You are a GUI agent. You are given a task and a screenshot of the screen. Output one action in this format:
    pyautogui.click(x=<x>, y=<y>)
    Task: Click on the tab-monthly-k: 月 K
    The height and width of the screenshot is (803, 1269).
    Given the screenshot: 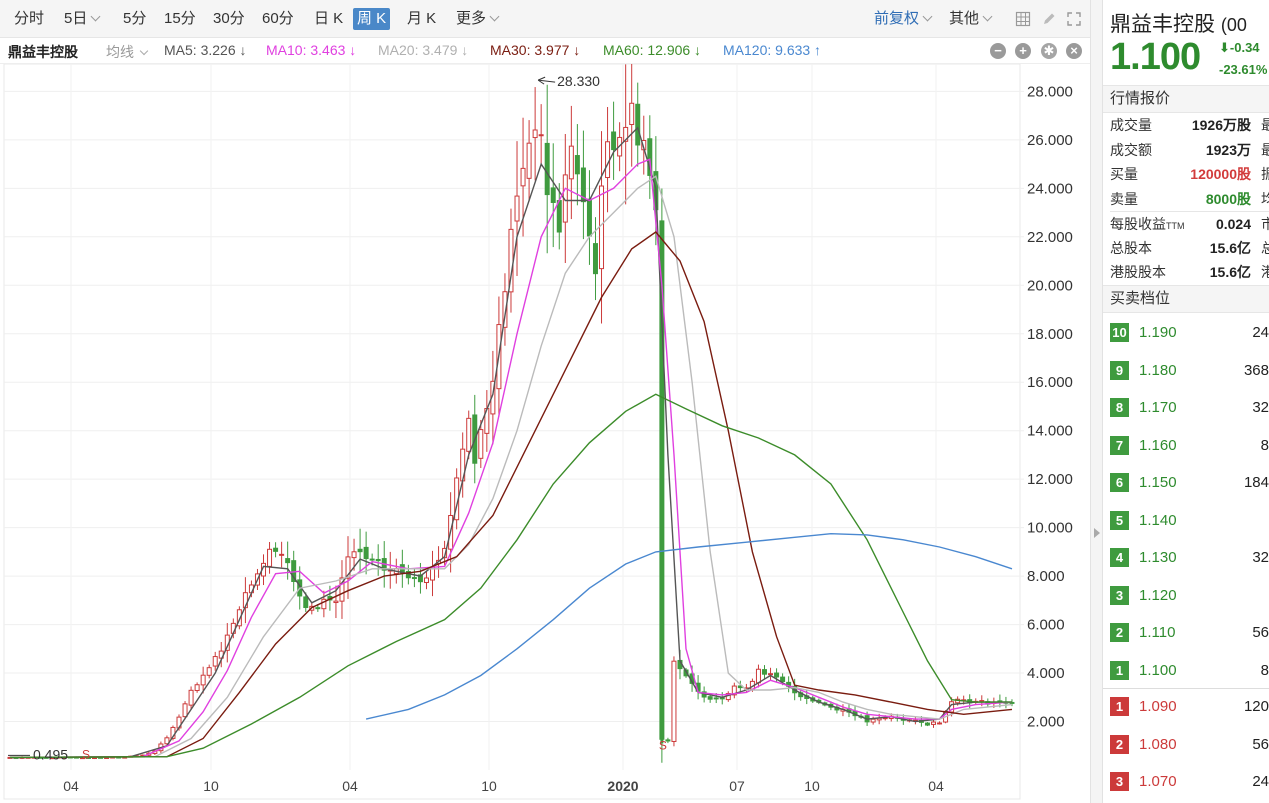 What is the action you would take?
    pyautogui.click(x=422, y=18)
    